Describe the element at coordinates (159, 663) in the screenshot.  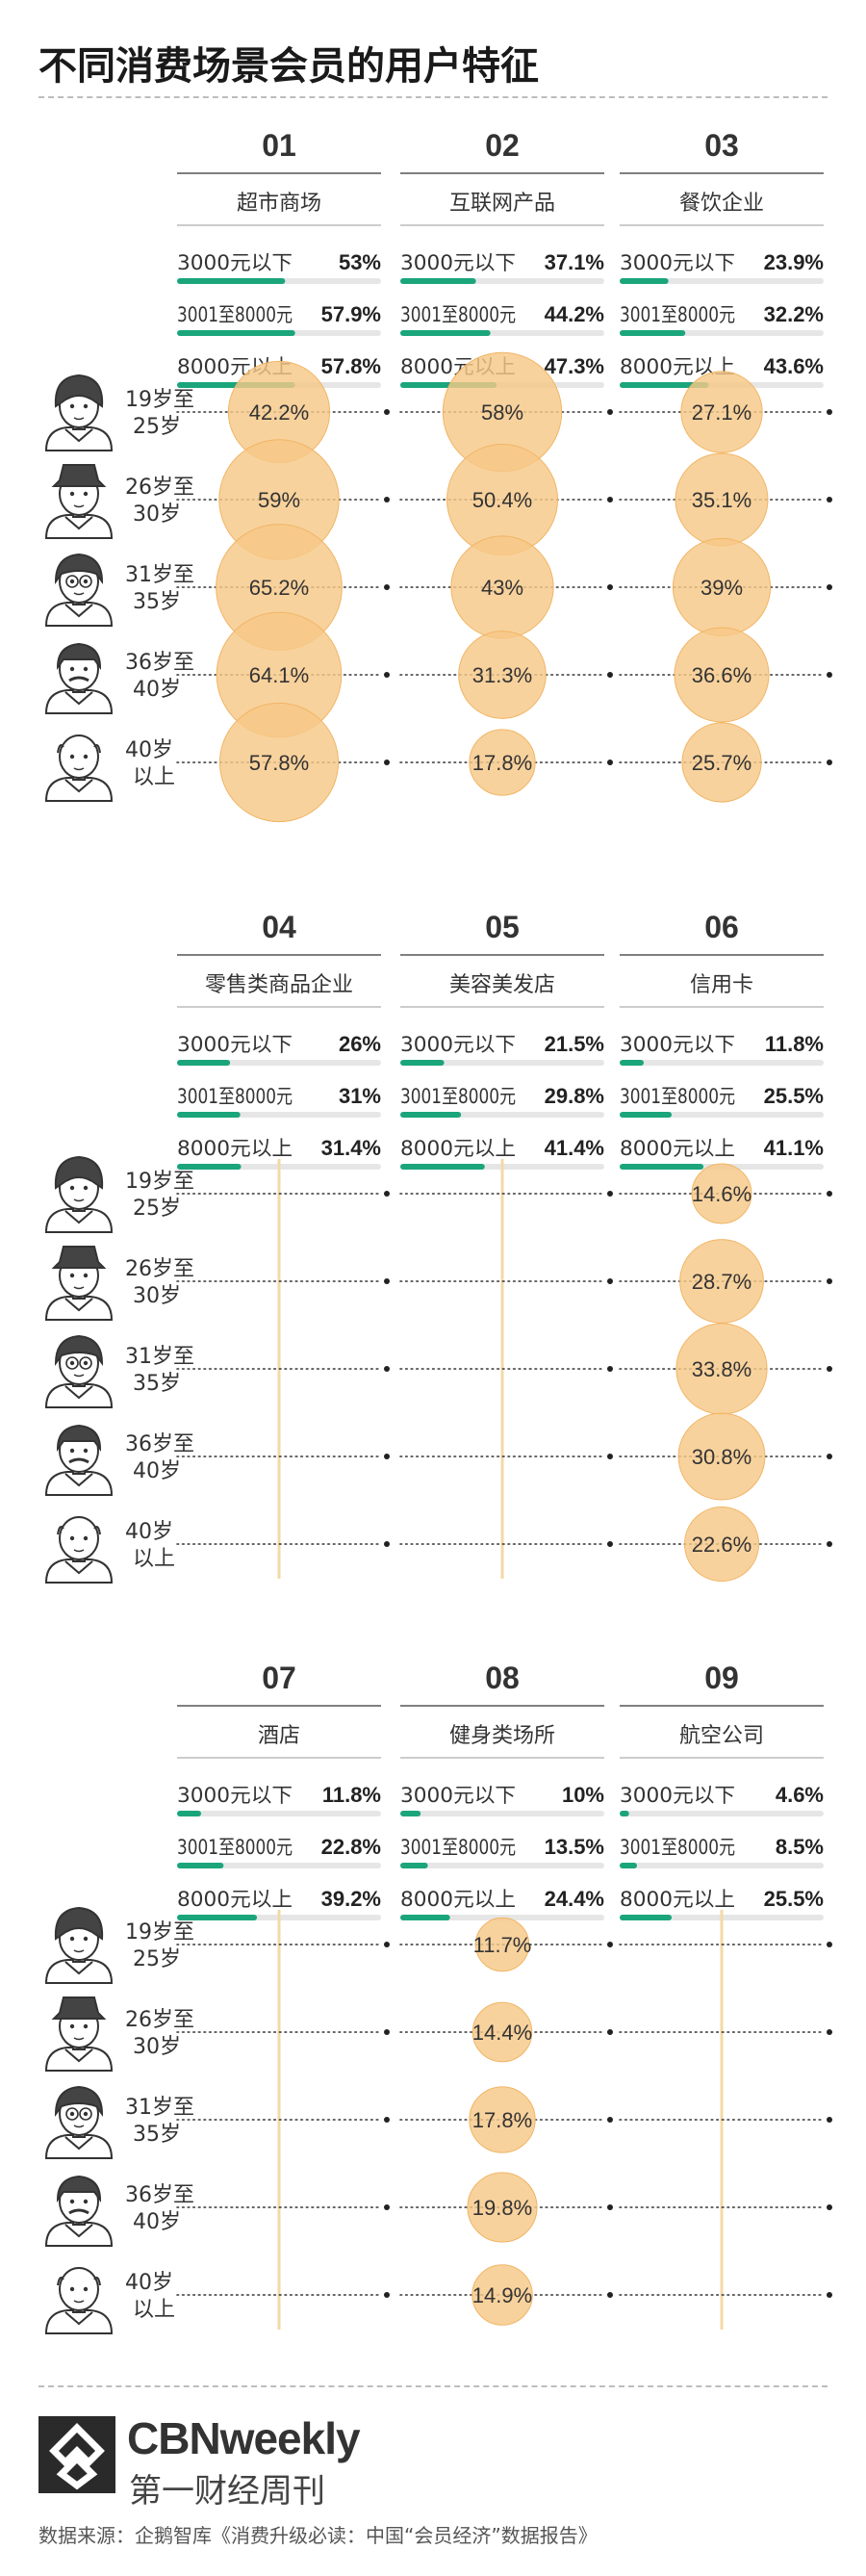
I see `age-group-label-line1: 36岁至` at that location.